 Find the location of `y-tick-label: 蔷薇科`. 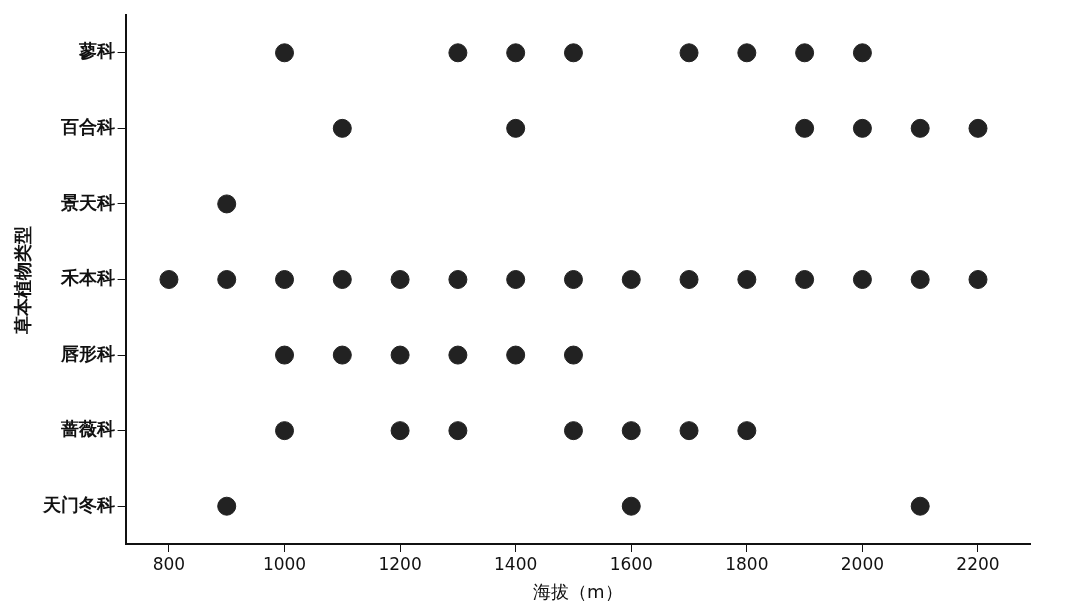

y-tick-label: 蔷薇科 is located at coordinates (87, 429).